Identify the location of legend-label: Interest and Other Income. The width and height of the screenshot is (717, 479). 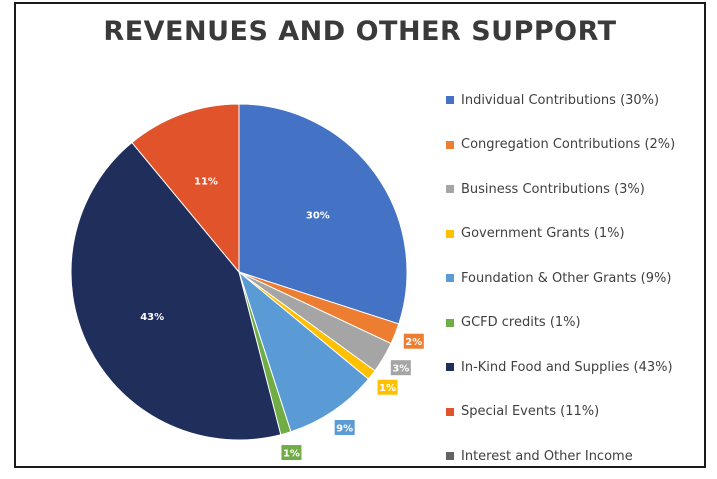
(547, 456).